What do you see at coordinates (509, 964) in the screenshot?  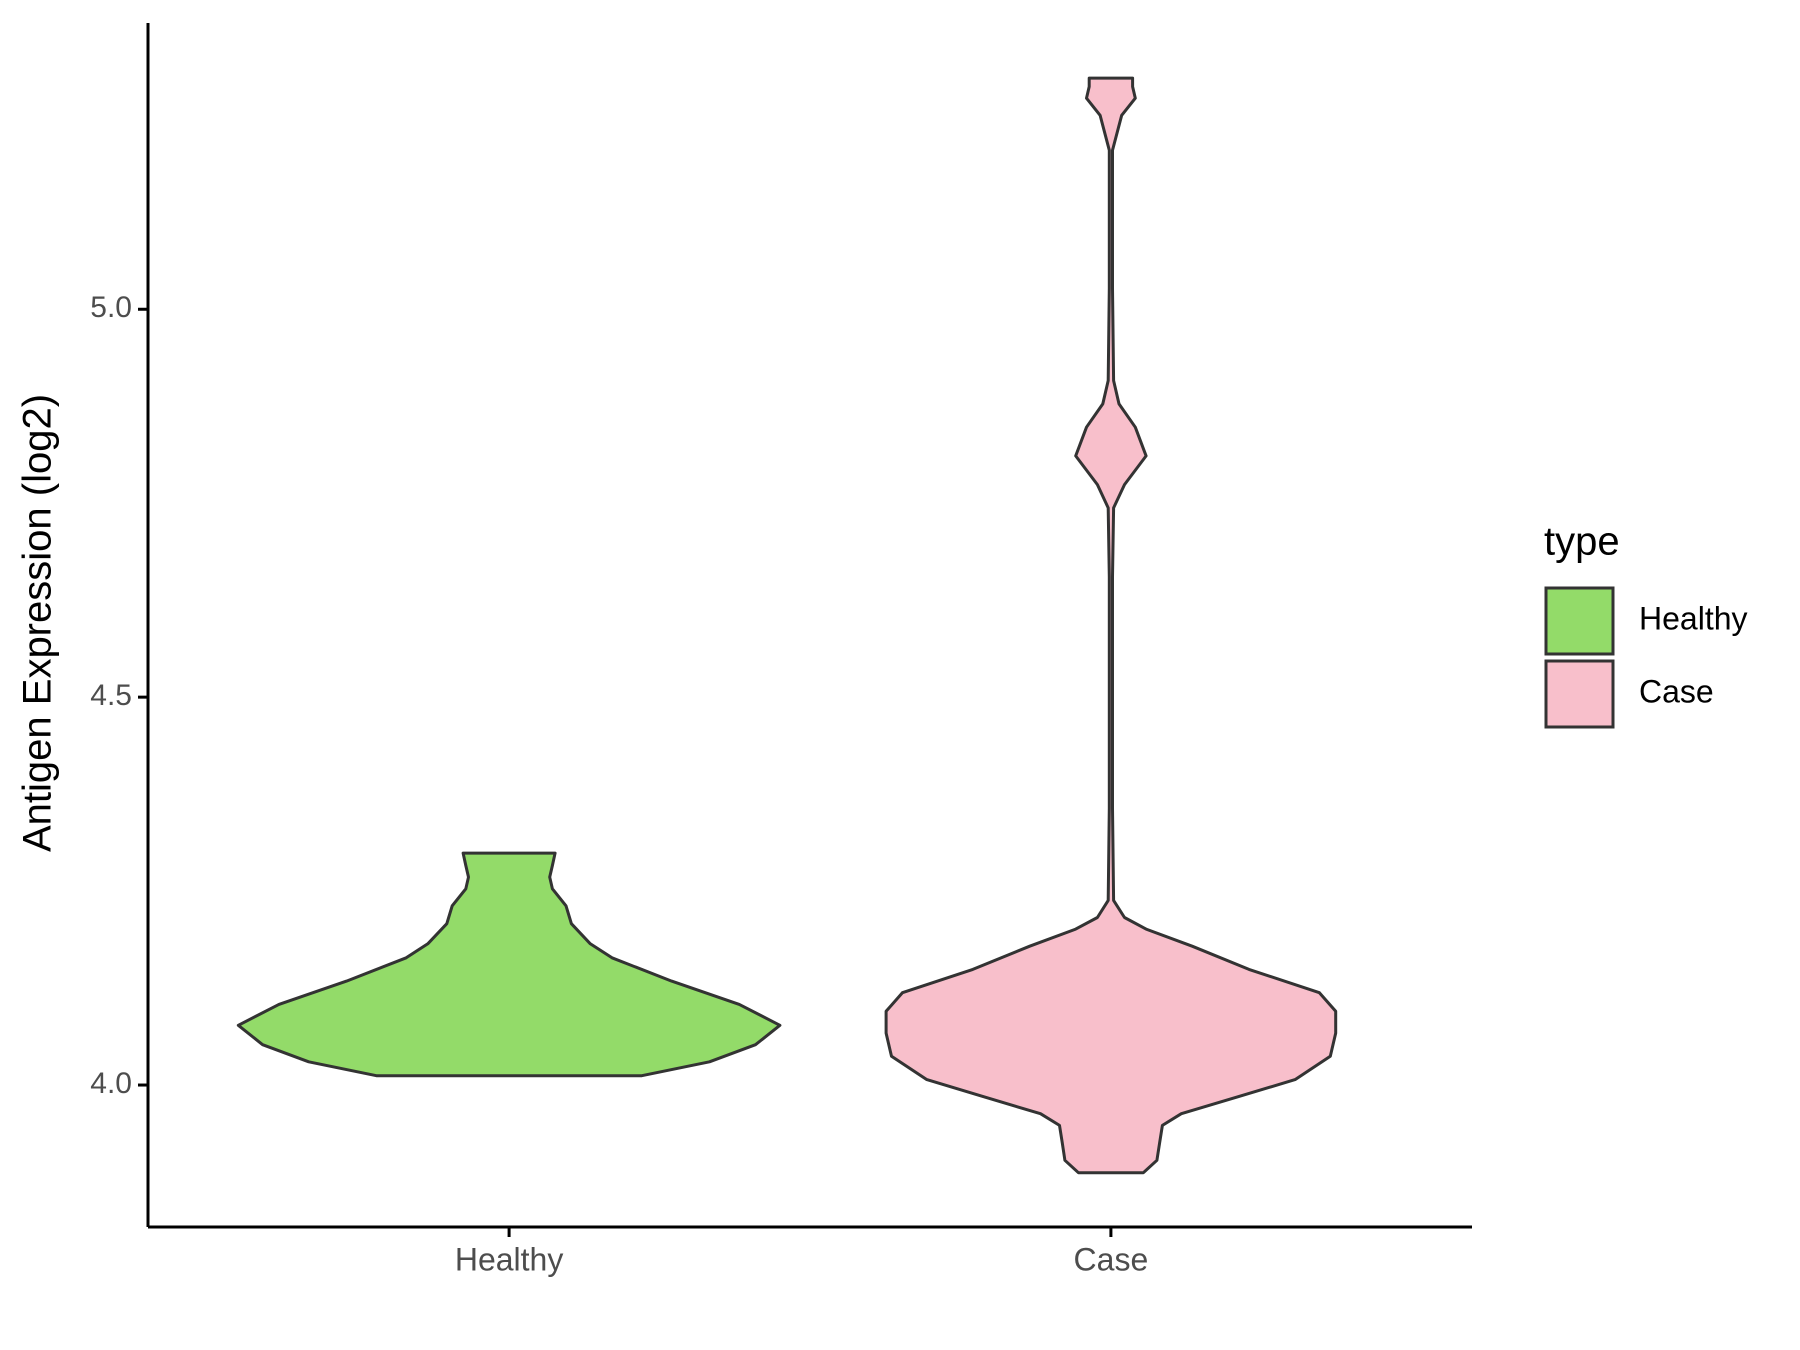 I see `violin` at bounding box center [509, 964].